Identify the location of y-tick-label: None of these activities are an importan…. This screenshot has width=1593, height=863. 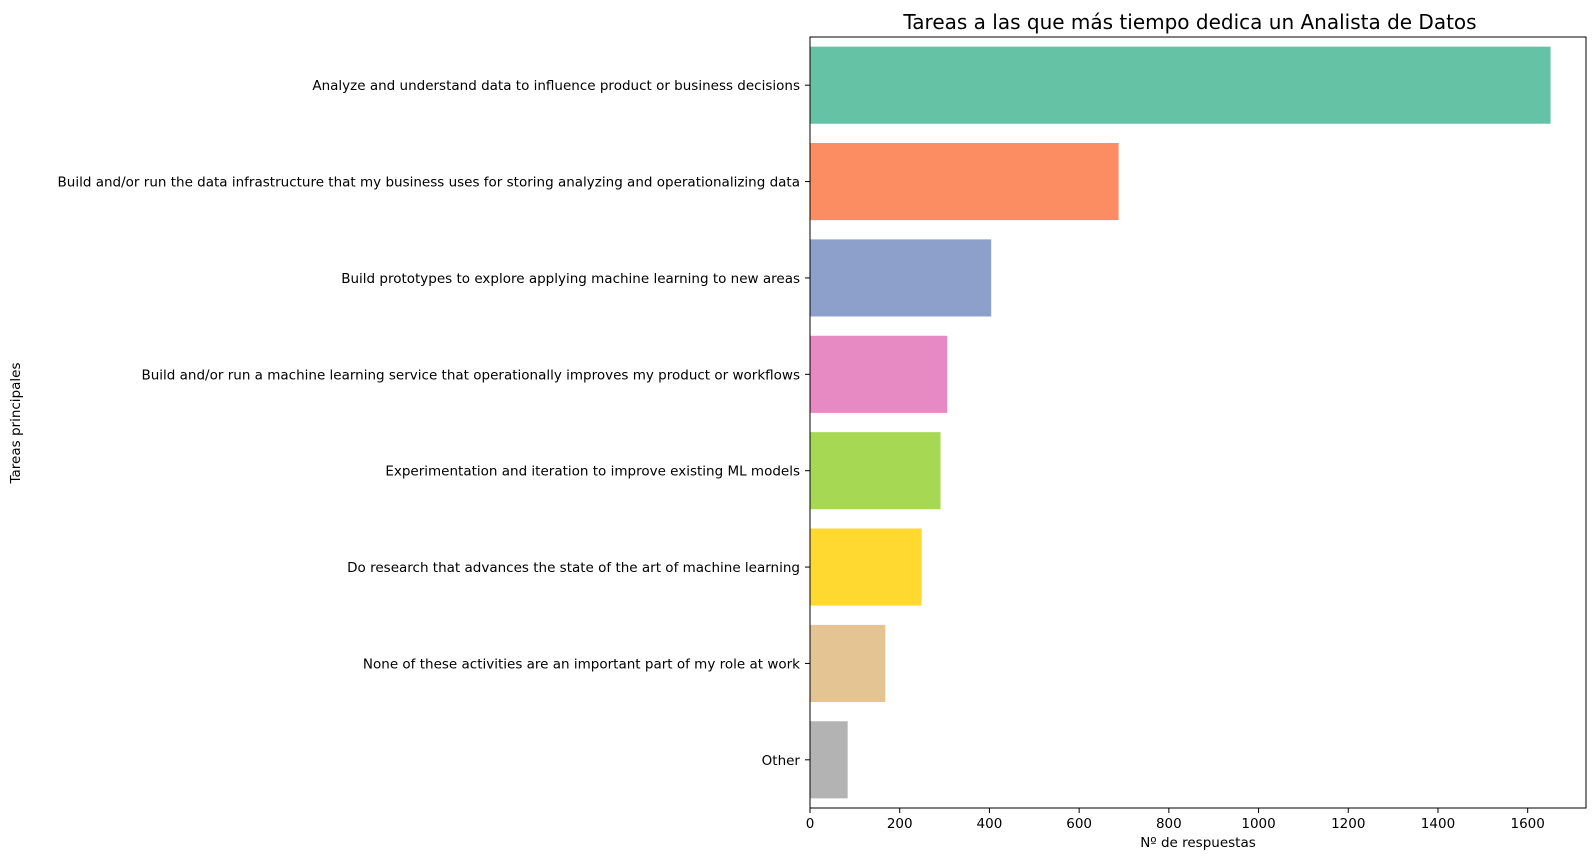
(581, 664).